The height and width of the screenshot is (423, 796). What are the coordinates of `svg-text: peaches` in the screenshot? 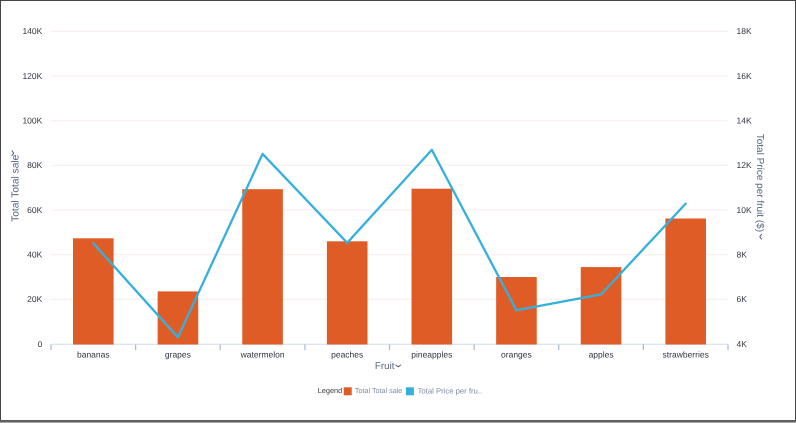 It's located at (347, 355).